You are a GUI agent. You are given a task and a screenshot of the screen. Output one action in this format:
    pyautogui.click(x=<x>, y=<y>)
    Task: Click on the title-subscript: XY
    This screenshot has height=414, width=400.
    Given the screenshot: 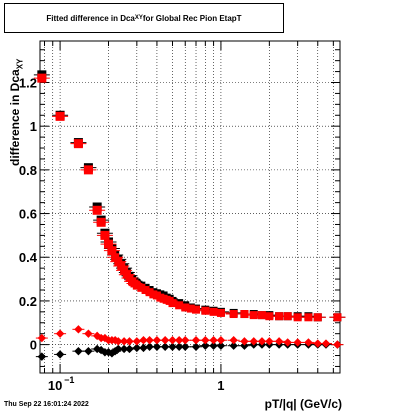 What is the action you would take?
    pyautogui.click(x=138, y=18)
    